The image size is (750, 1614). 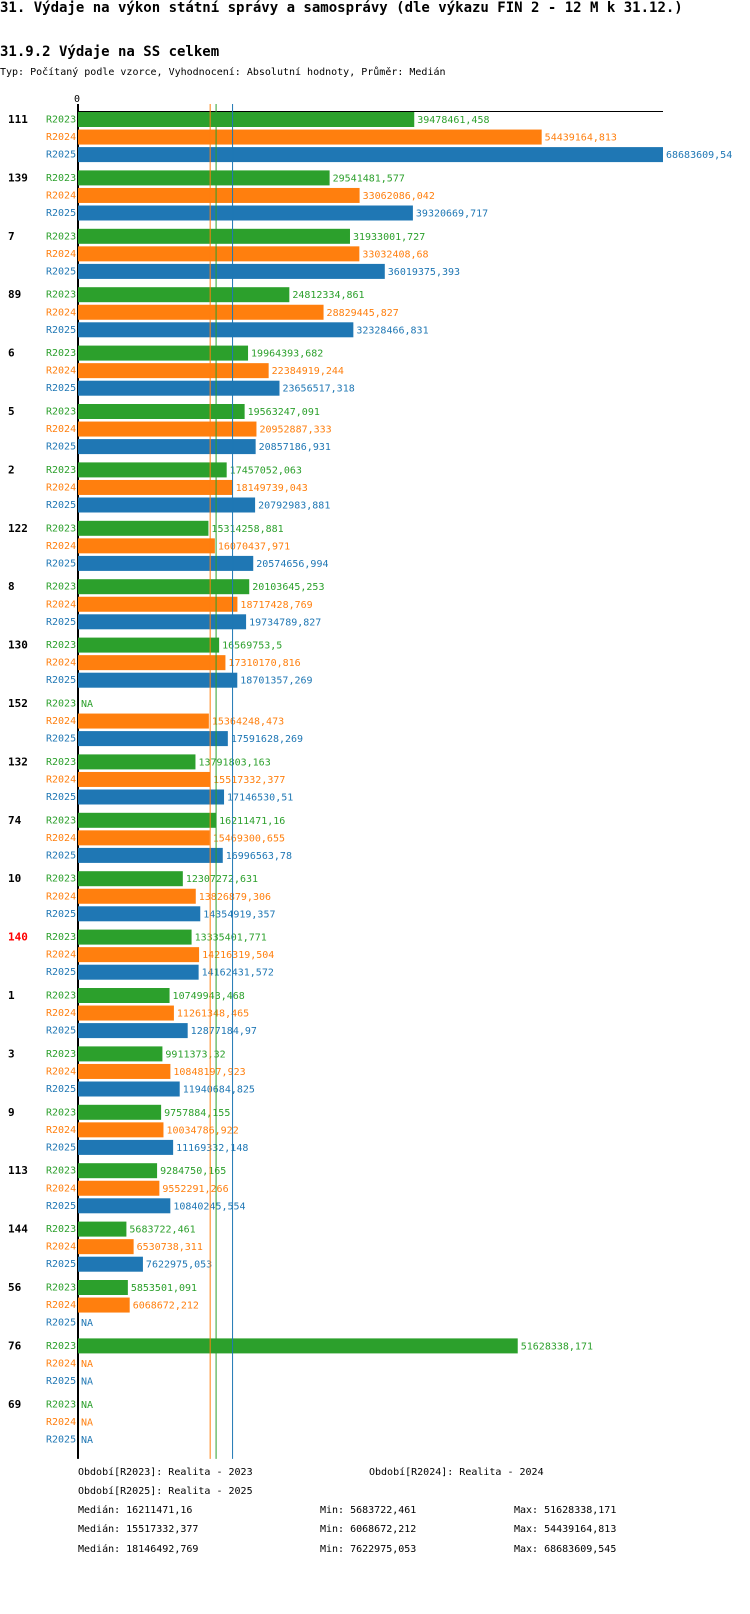 I want to click on bar-1-R2025, so click(x=133, y=1031).